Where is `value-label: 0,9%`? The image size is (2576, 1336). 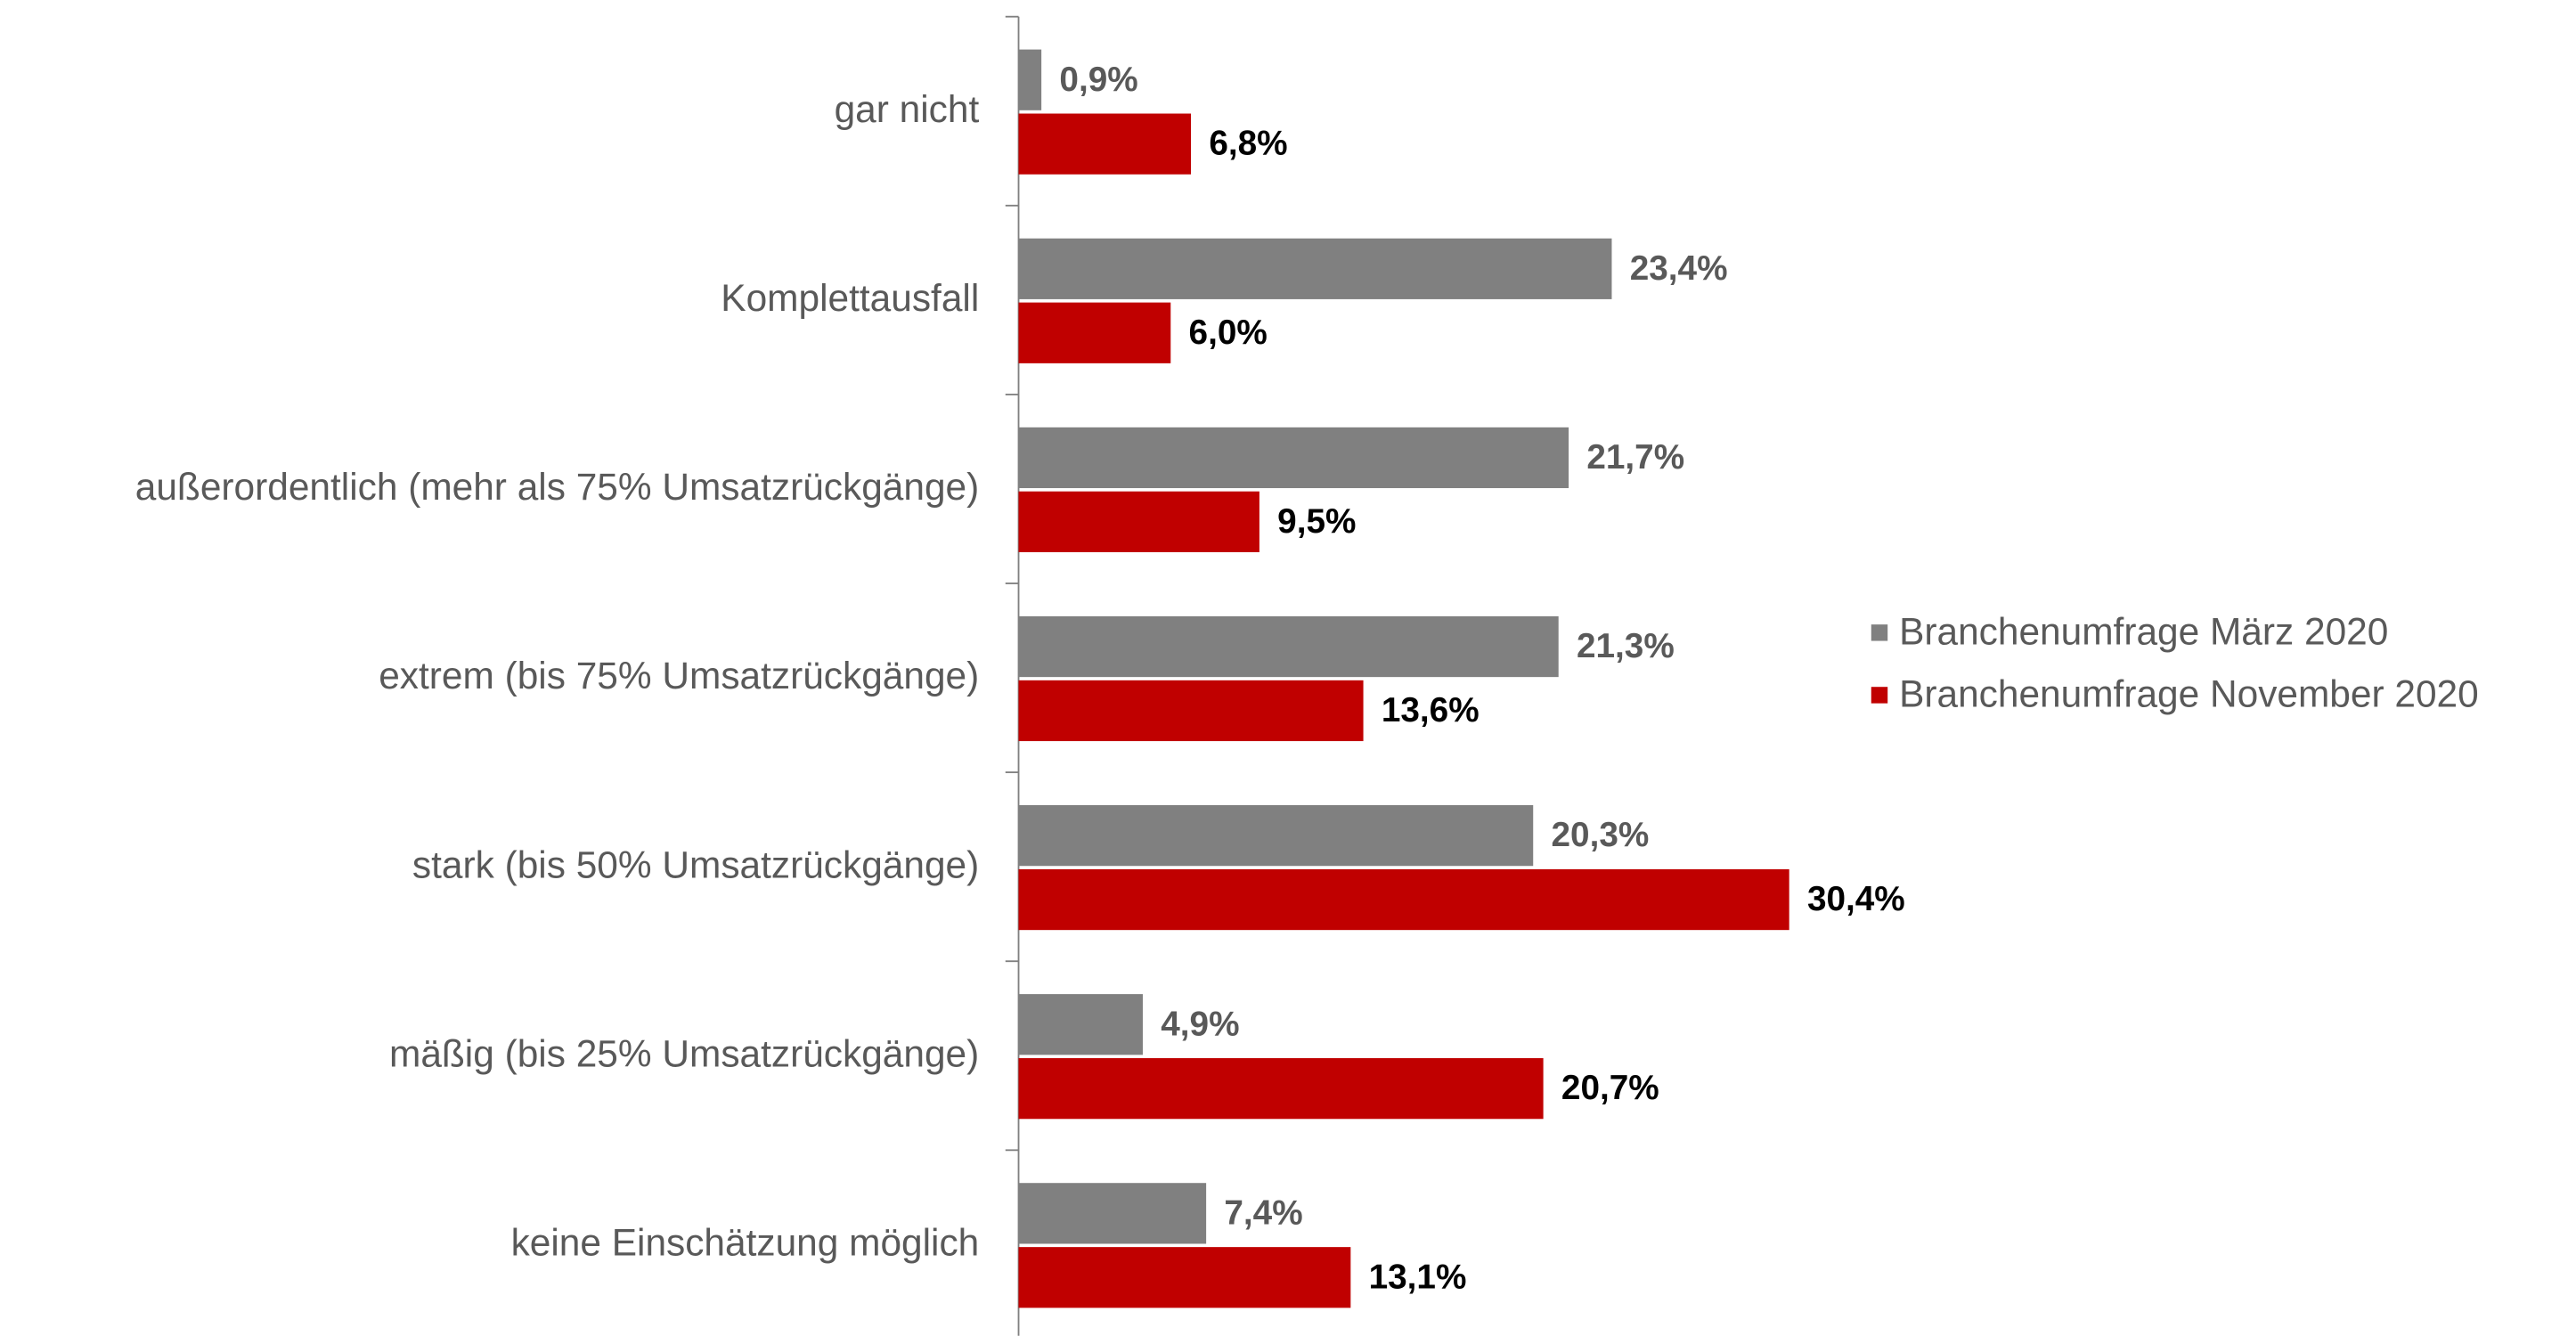 value-label: 0,9% is located at coordinates (1098, 80).